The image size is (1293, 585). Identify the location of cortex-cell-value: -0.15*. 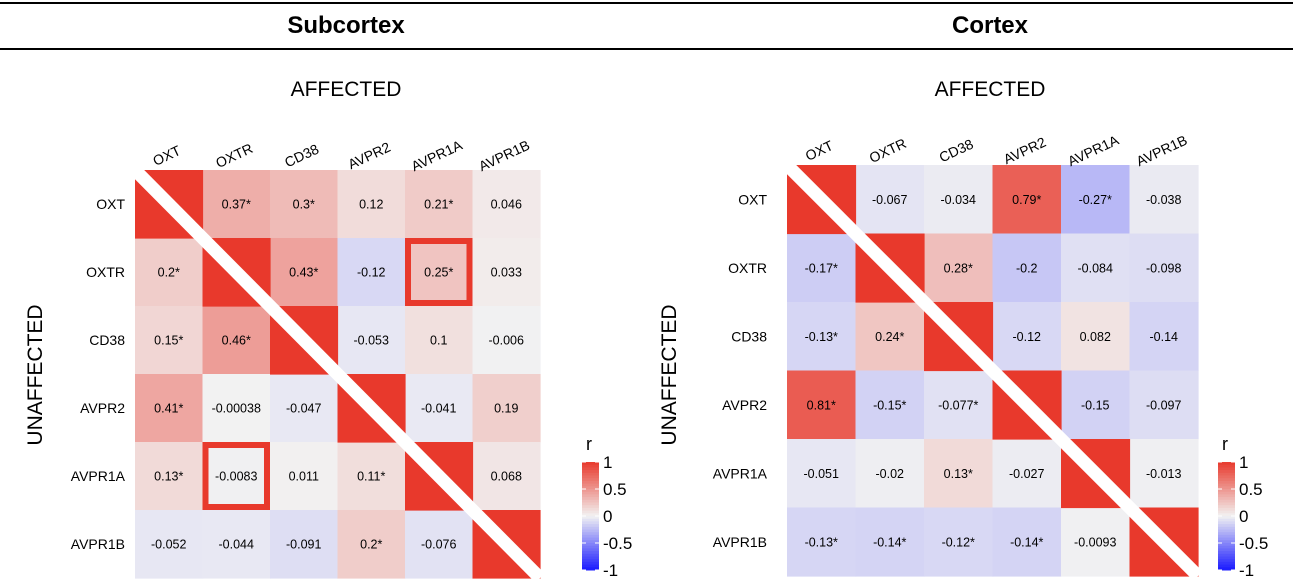
(889, 405).